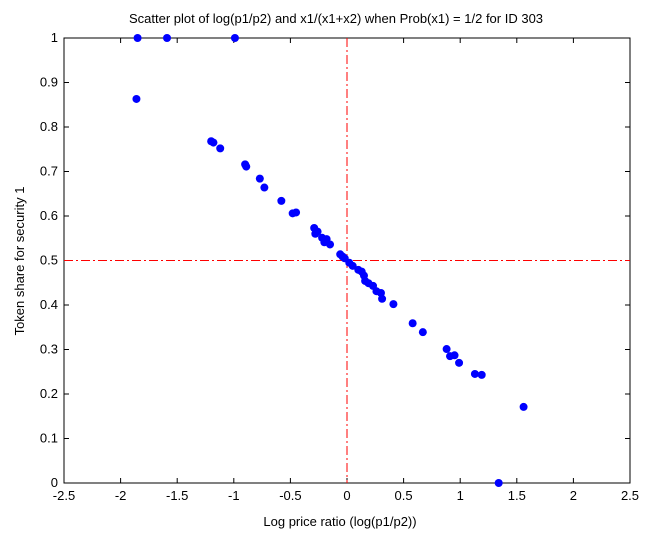 The height and width of the screenshot is (534, 651). What do you see at coordinates (19, 261) in the screenshot?
I see `y-axis-label: Token share for security 1` at bounding box center [19, 261].